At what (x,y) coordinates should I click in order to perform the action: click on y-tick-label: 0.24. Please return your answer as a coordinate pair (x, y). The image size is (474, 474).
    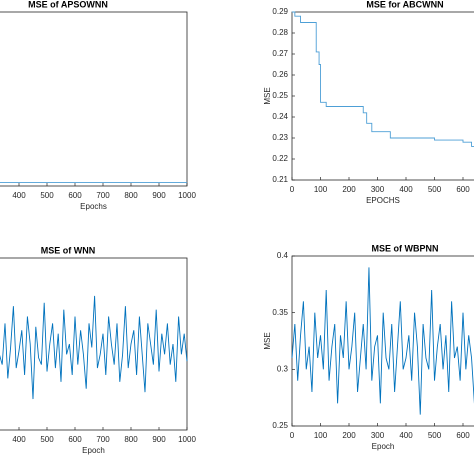
    Looking at the image, I should click on (280, 116).